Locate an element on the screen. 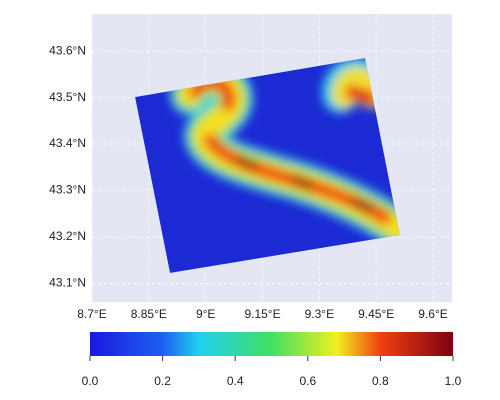 This screenshot has width=500, height=400. y-tick-label: 43.6°N is located at coordinates (67, 50).